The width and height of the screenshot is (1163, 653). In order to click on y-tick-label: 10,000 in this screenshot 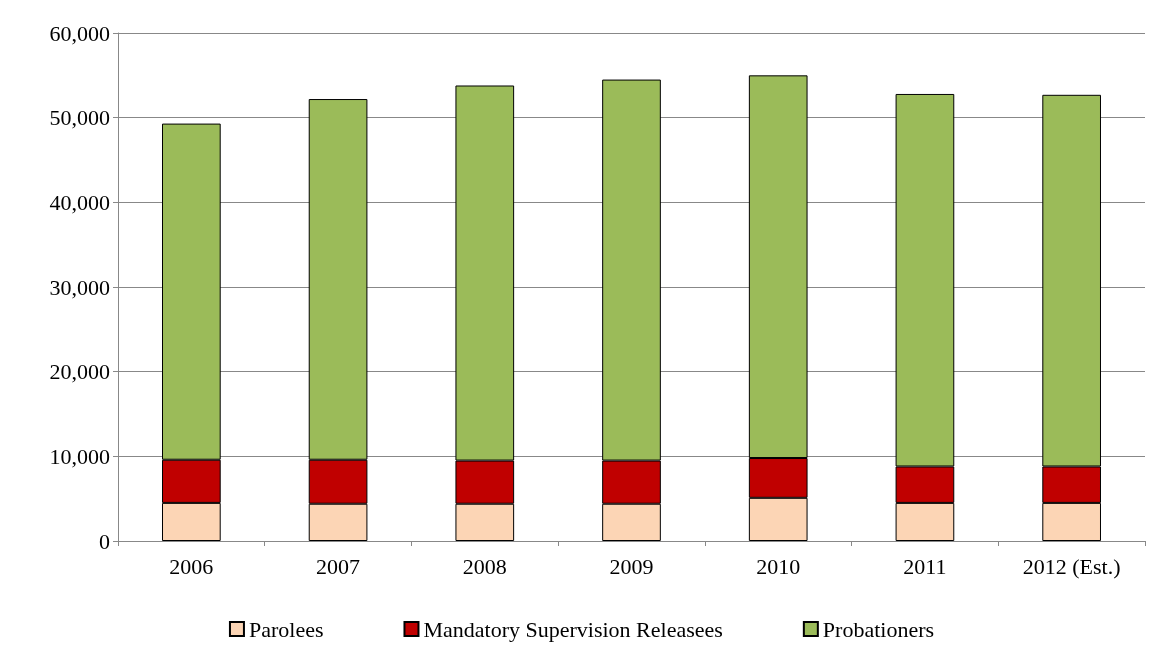, I will do `click(79, 456)`.